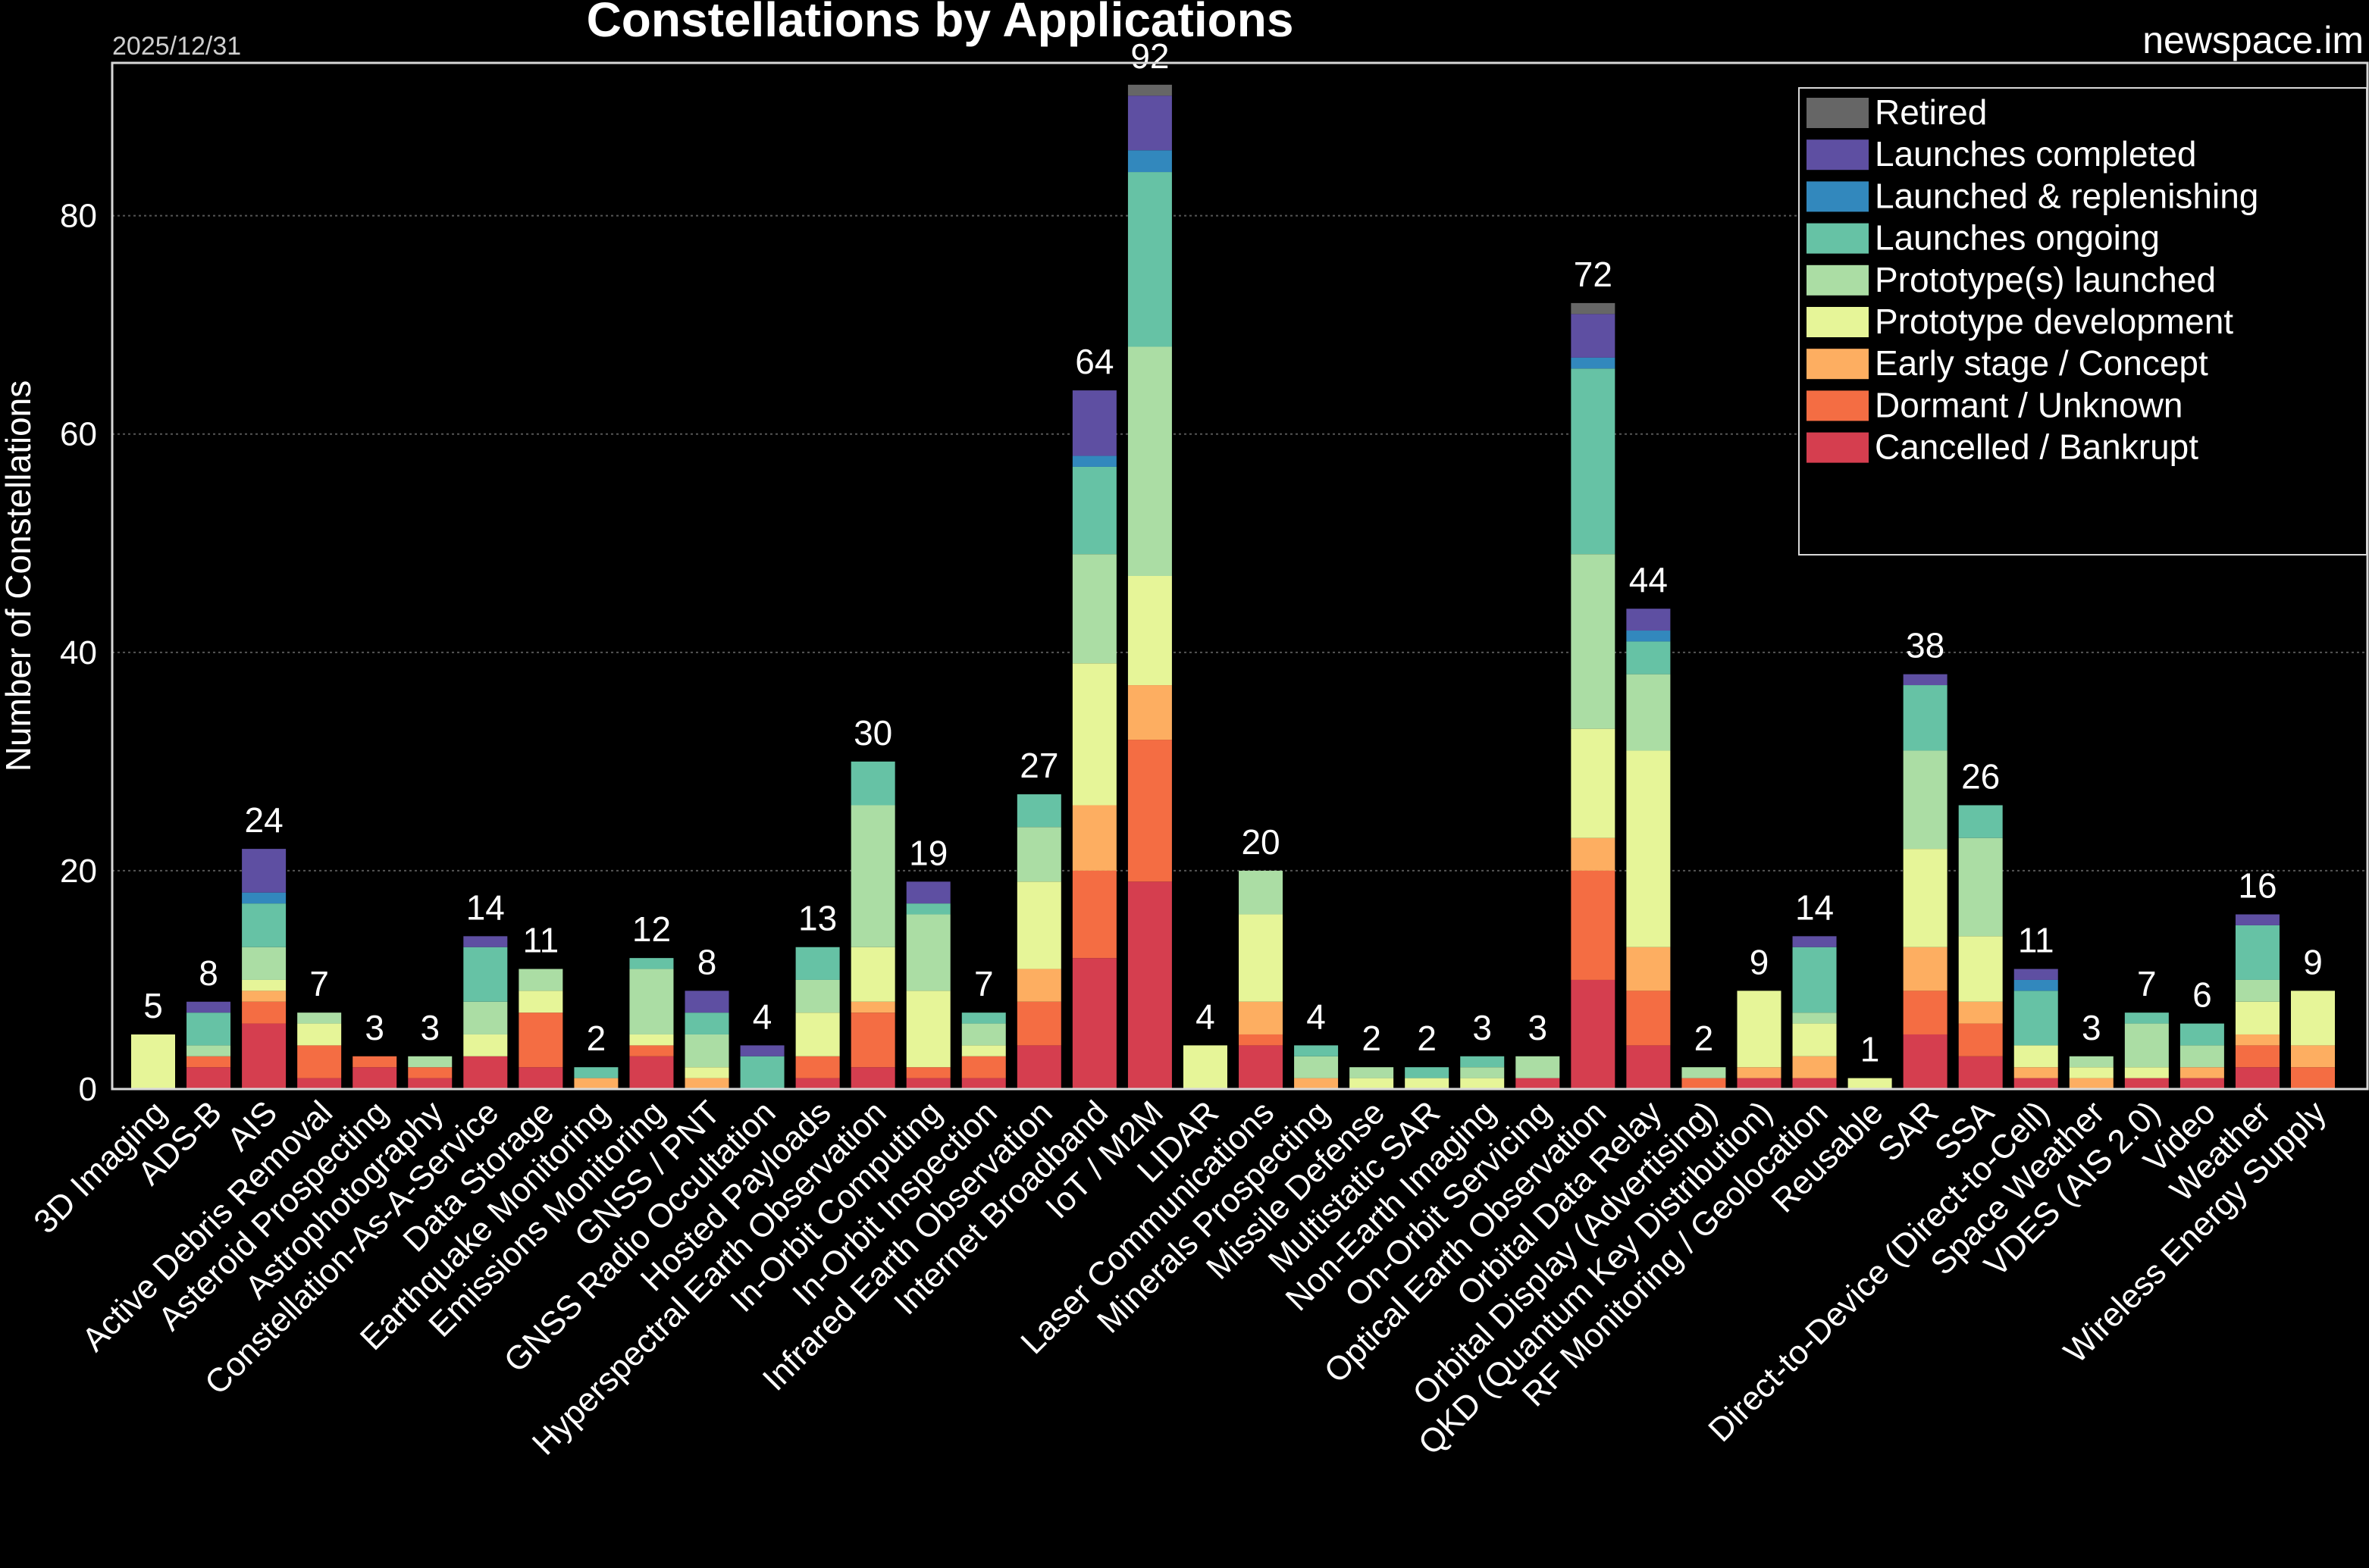  What do you see at coordinates (873, 733) in the screenshot?
I see `total-label: 30` at bounding box center [873, 733].